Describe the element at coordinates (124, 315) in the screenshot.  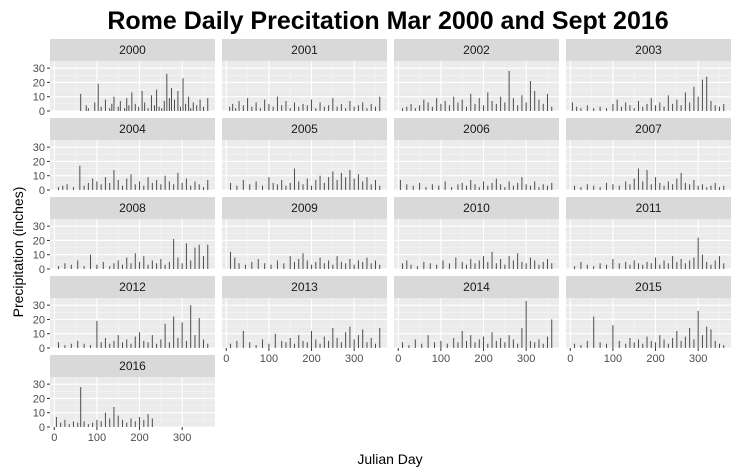
I see `facet-panel-2012: 2012 0 10 20 30` at that location.